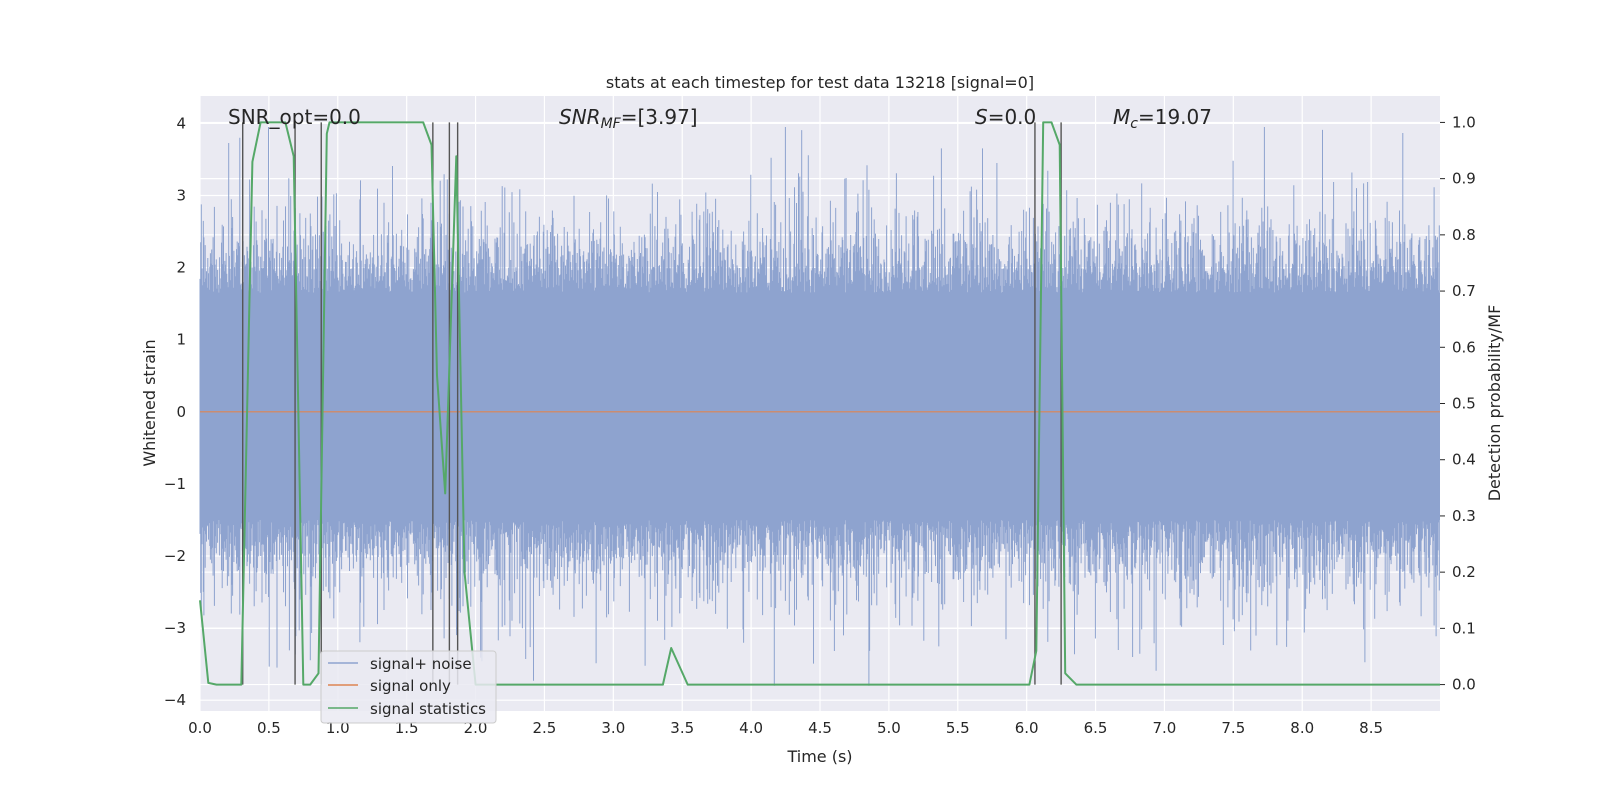  What do you see at coordinates (181, 268) in the screenshot?
I see `y-left-tick-label: 2` at bounding box center [181, 268].